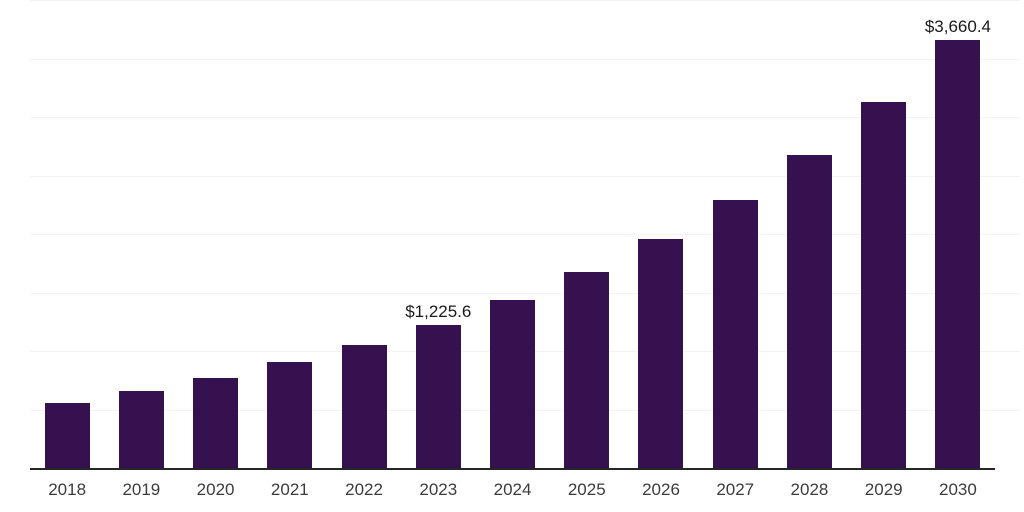  Describe the element at coordinates (364, 489) in the screenshot. I see `x-tick-label-2022: 2022` at that location.